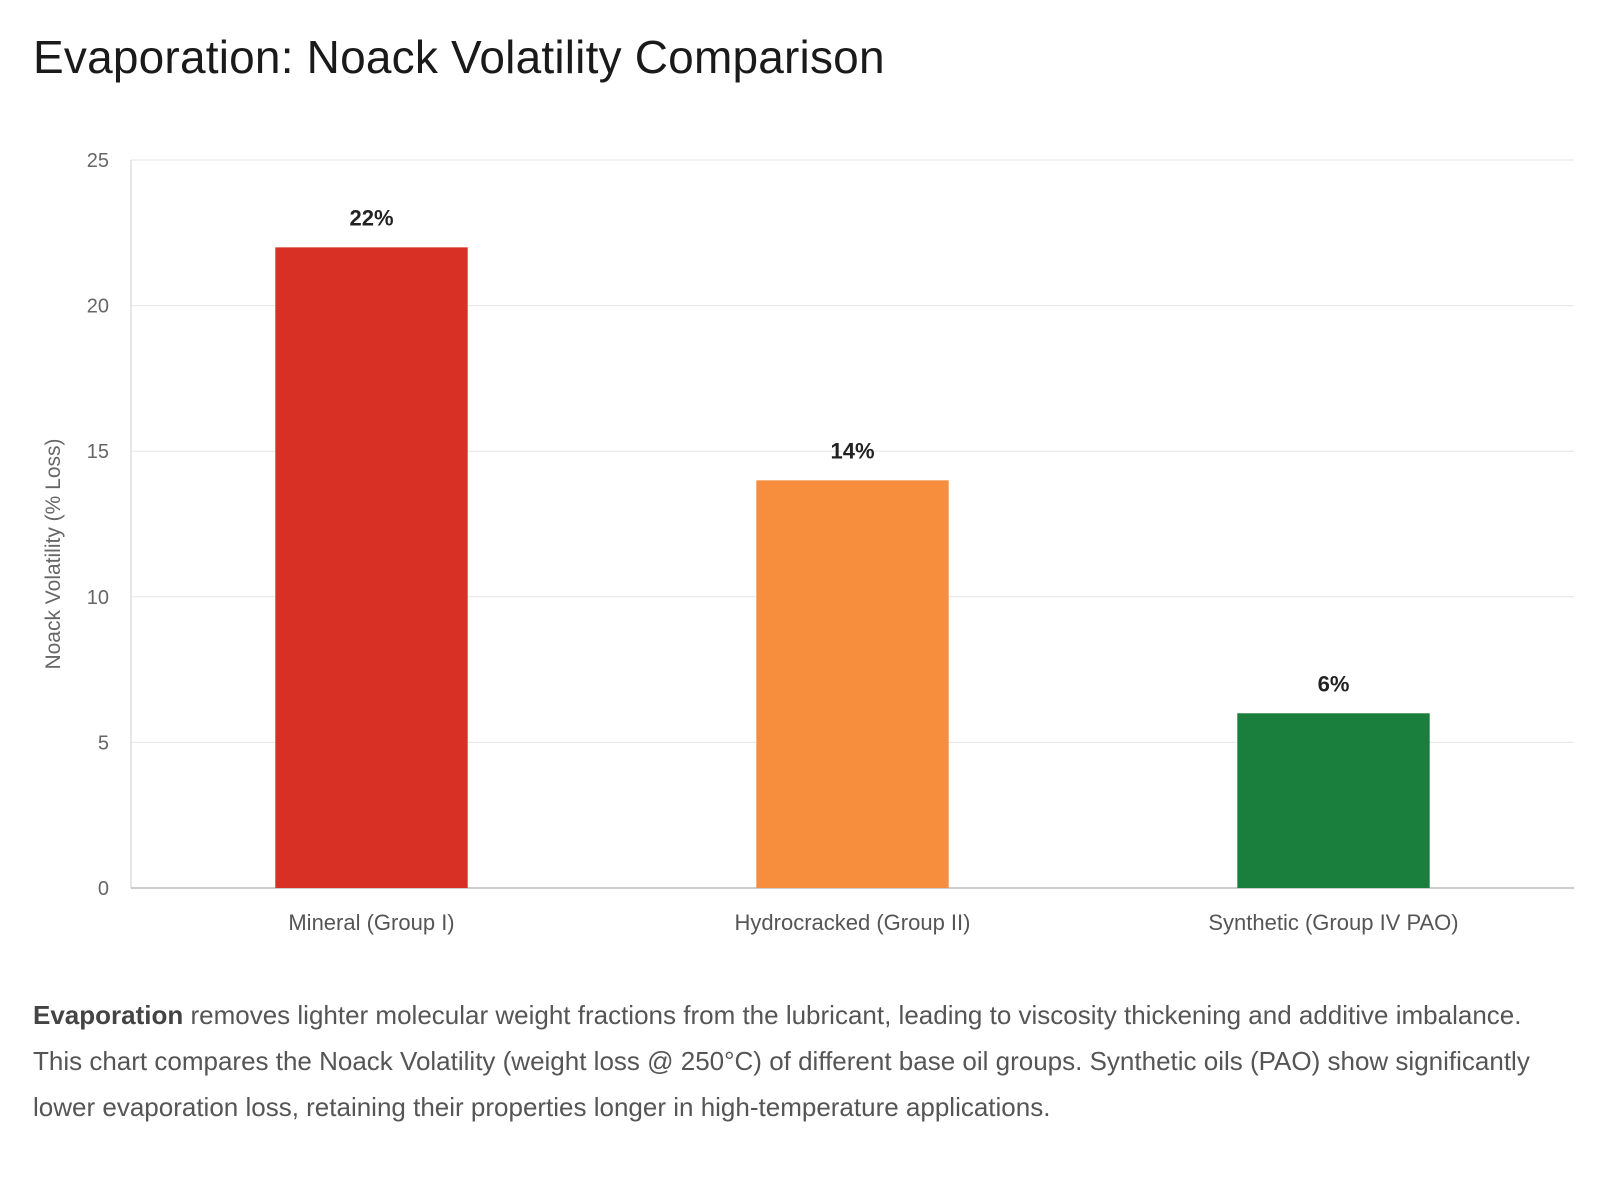 The width and height of the screenshot is (1600, 1200). Describe the element at coordinates (53, 553) in the screenshot. I see `y-axis-title: Noack Volatility (% Loss)` at that location.